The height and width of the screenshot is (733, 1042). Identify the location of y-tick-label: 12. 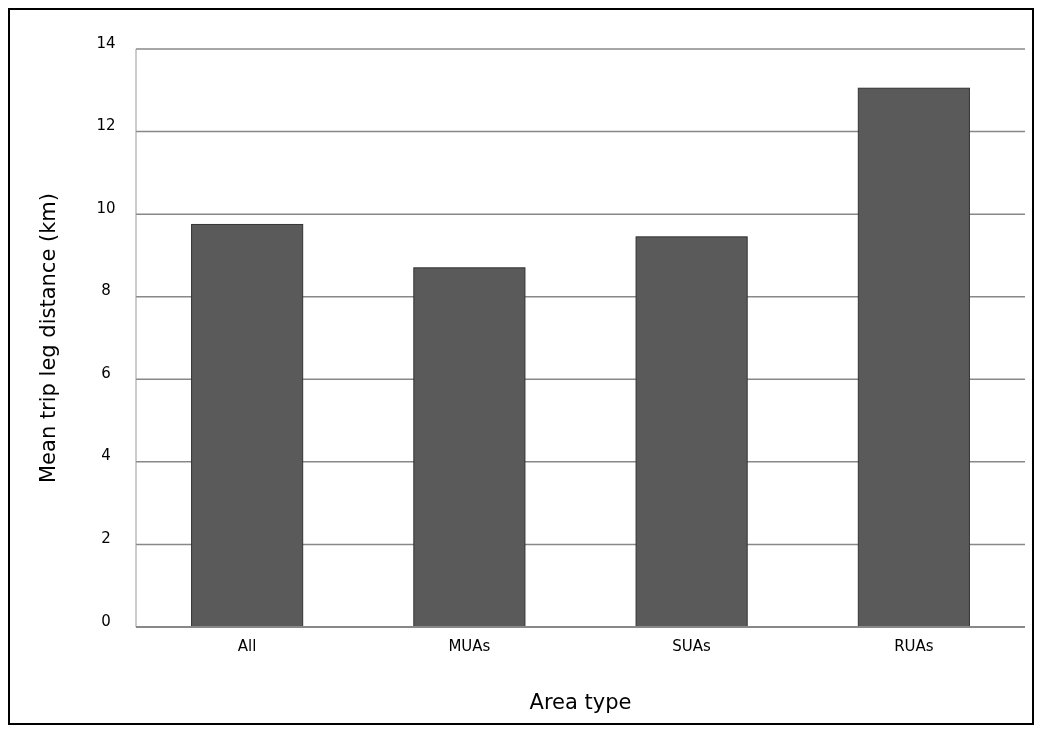
(106, 125).